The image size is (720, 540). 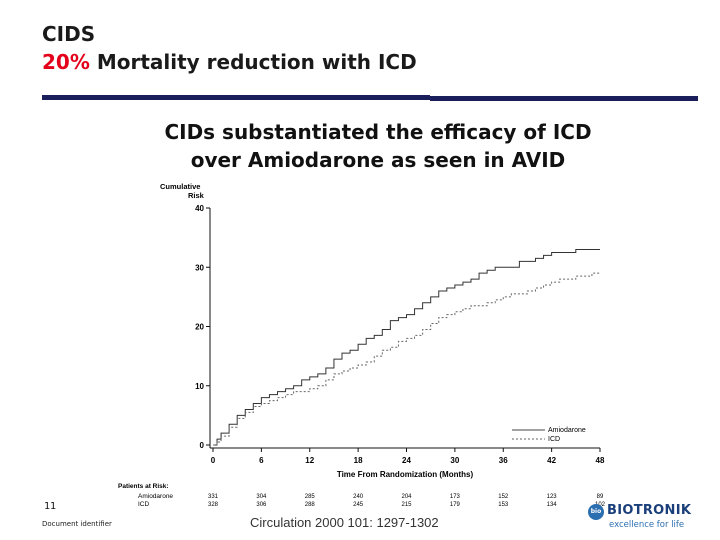 What do you see at coordinates (600, 497) in the screenshot?
I see `risk-value-amiodarone: 89` at bounding box center [600, 497].